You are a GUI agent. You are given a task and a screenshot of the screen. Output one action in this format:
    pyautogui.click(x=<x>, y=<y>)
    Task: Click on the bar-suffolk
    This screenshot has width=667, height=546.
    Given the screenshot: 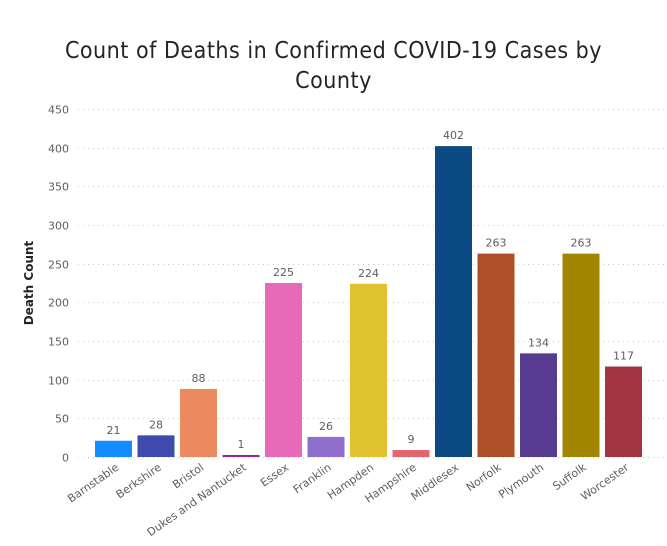 What is the action you would take?
    pyautogui.click(x=581, y=355)
    